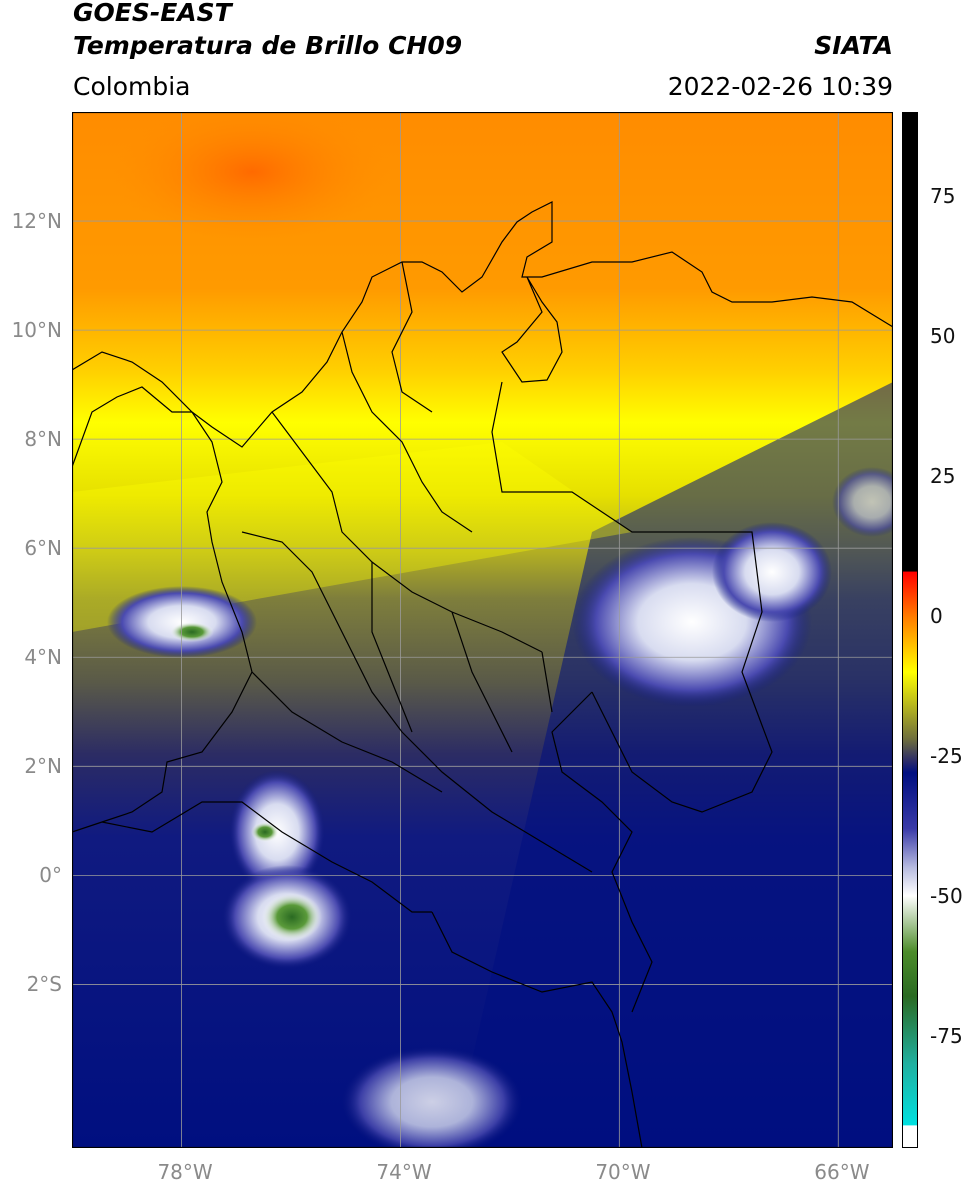 Image resolution: width=966 pixels, height=1190 pixels. What do you see at coordinates (192, 632) in the screenshot?
I see `cold-core-pacific` at bounding box center [192, 632].